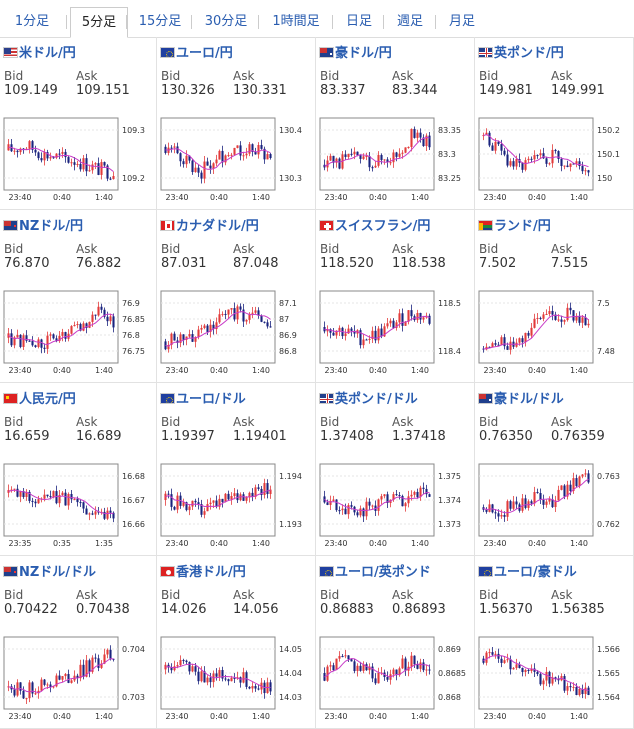 The image size is (634, 729). I want to click on pair-name-link: スイスフラン/円, so click(374, 227).